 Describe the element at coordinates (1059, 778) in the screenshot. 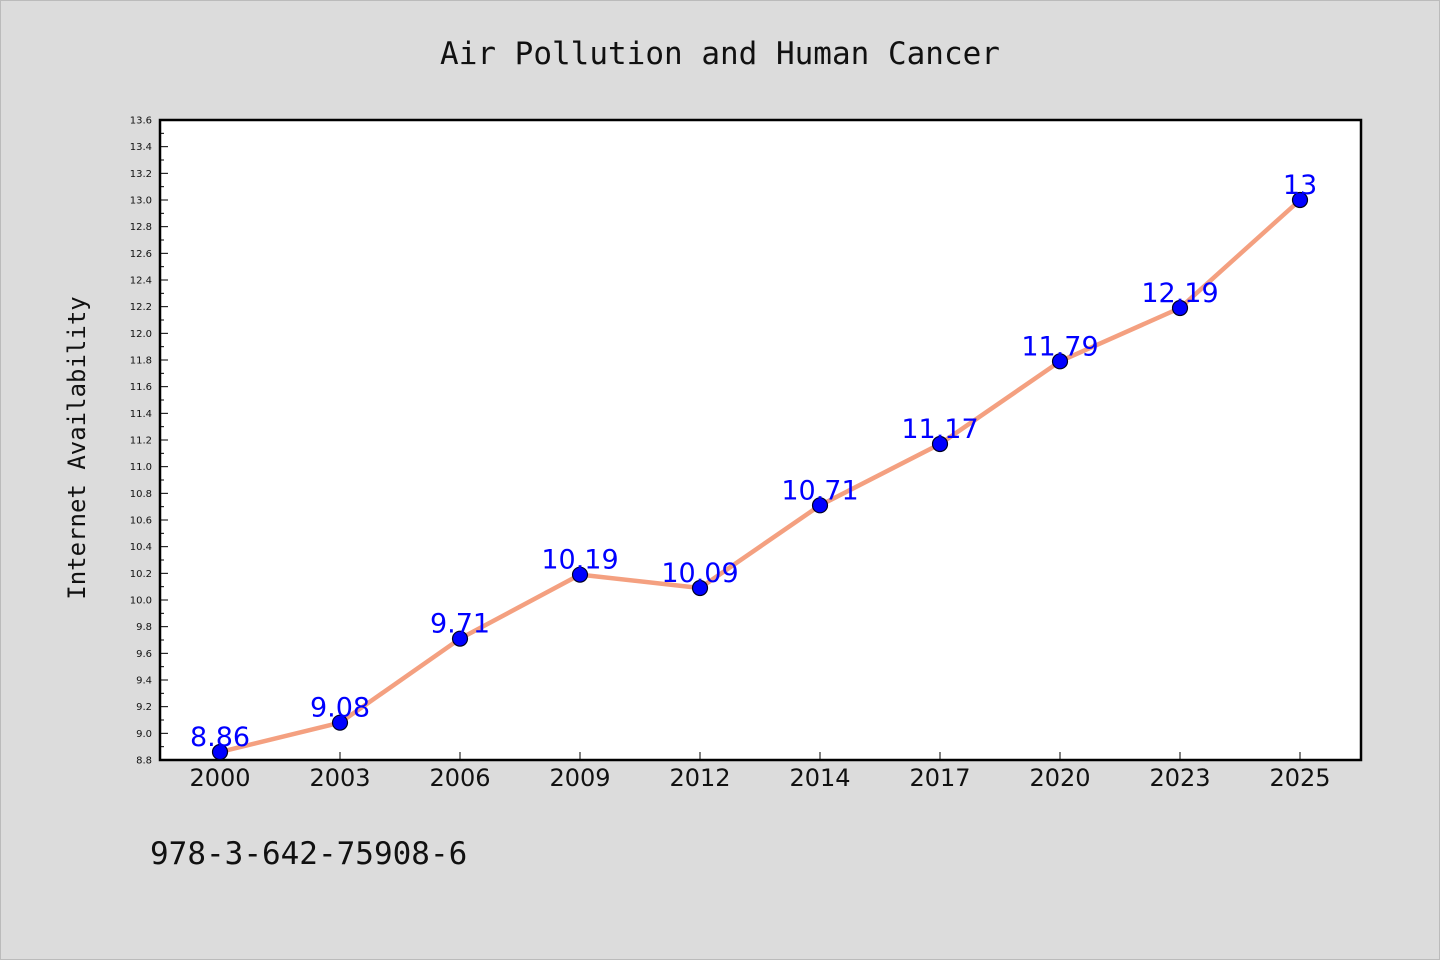

I see `x-tick-label: 2020` at that location.